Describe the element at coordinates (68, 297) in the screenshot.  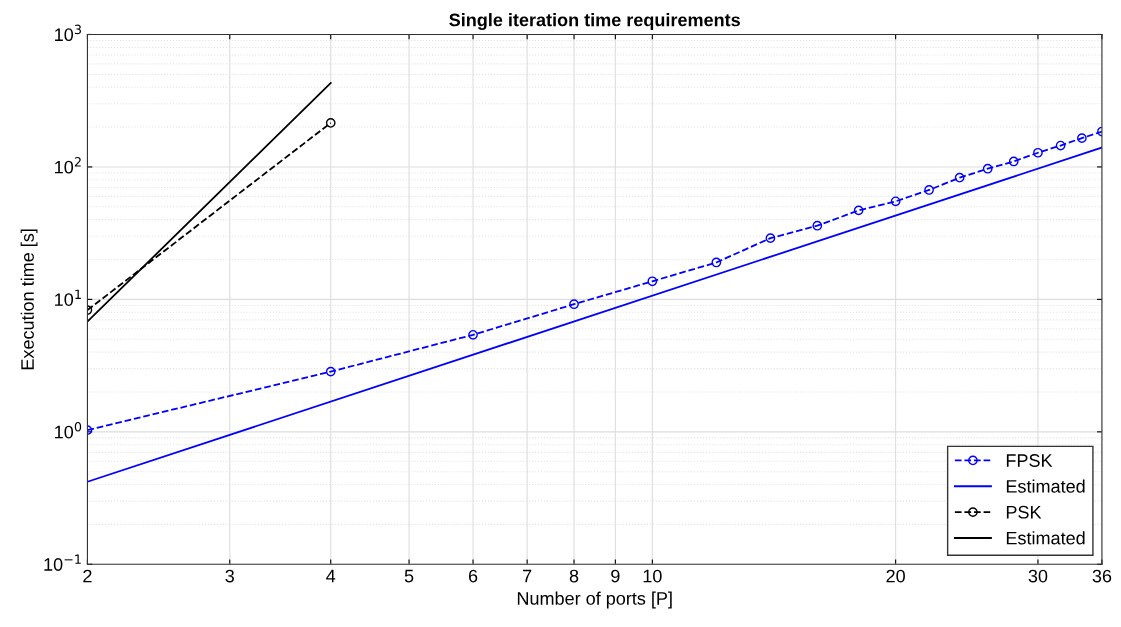
I see `y-tick-label: 10$^{1}$` at that location.